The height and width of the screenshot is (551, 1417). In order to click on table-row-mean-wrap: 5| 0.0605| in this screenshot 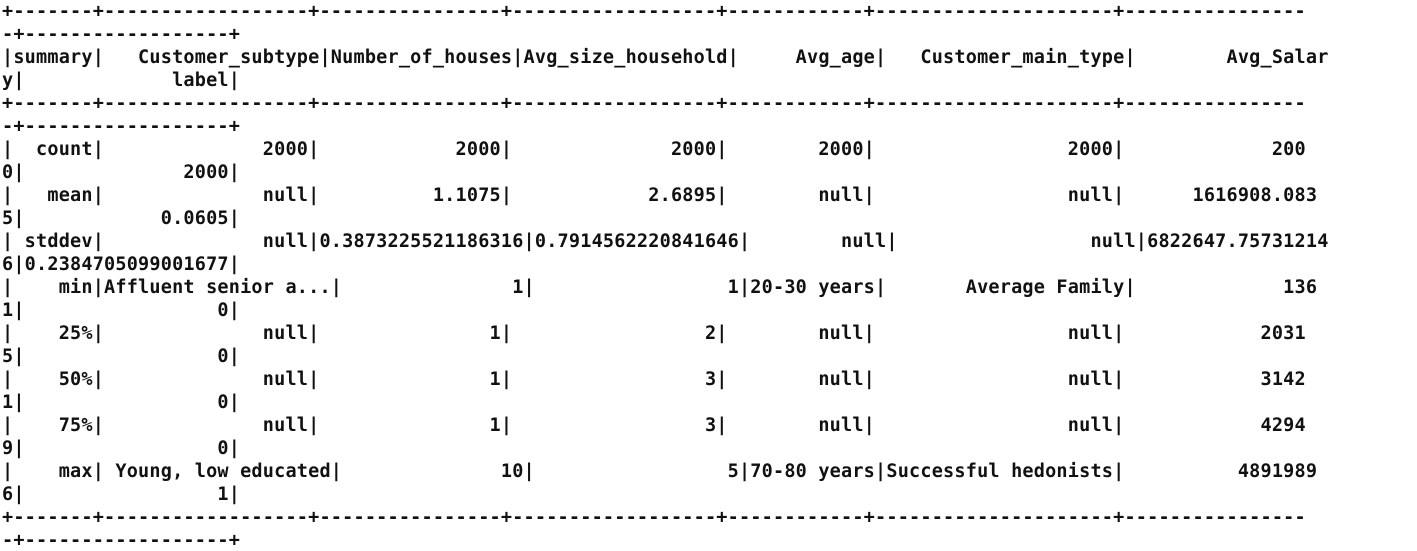, I will do `click(121, 218)`.